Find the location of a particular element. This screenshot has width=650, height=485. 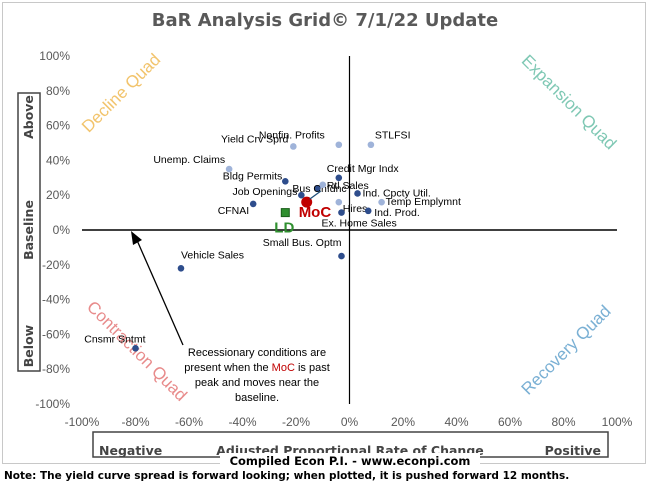

moc-marker is located at coordinates (307, 202).